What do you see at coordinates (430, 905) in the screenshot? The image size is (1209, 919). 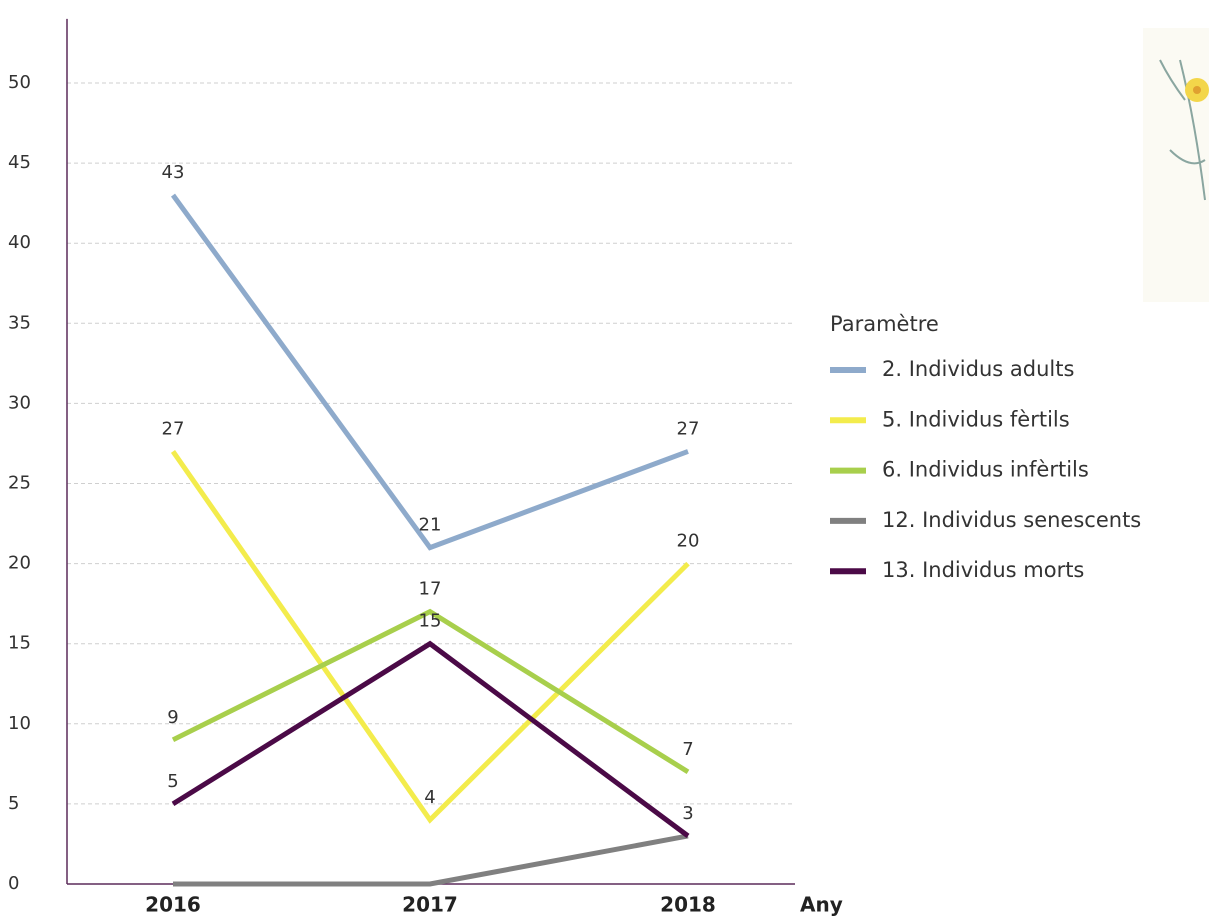 I see `x-tick-label: 2017` at bounding box center [430, 905].